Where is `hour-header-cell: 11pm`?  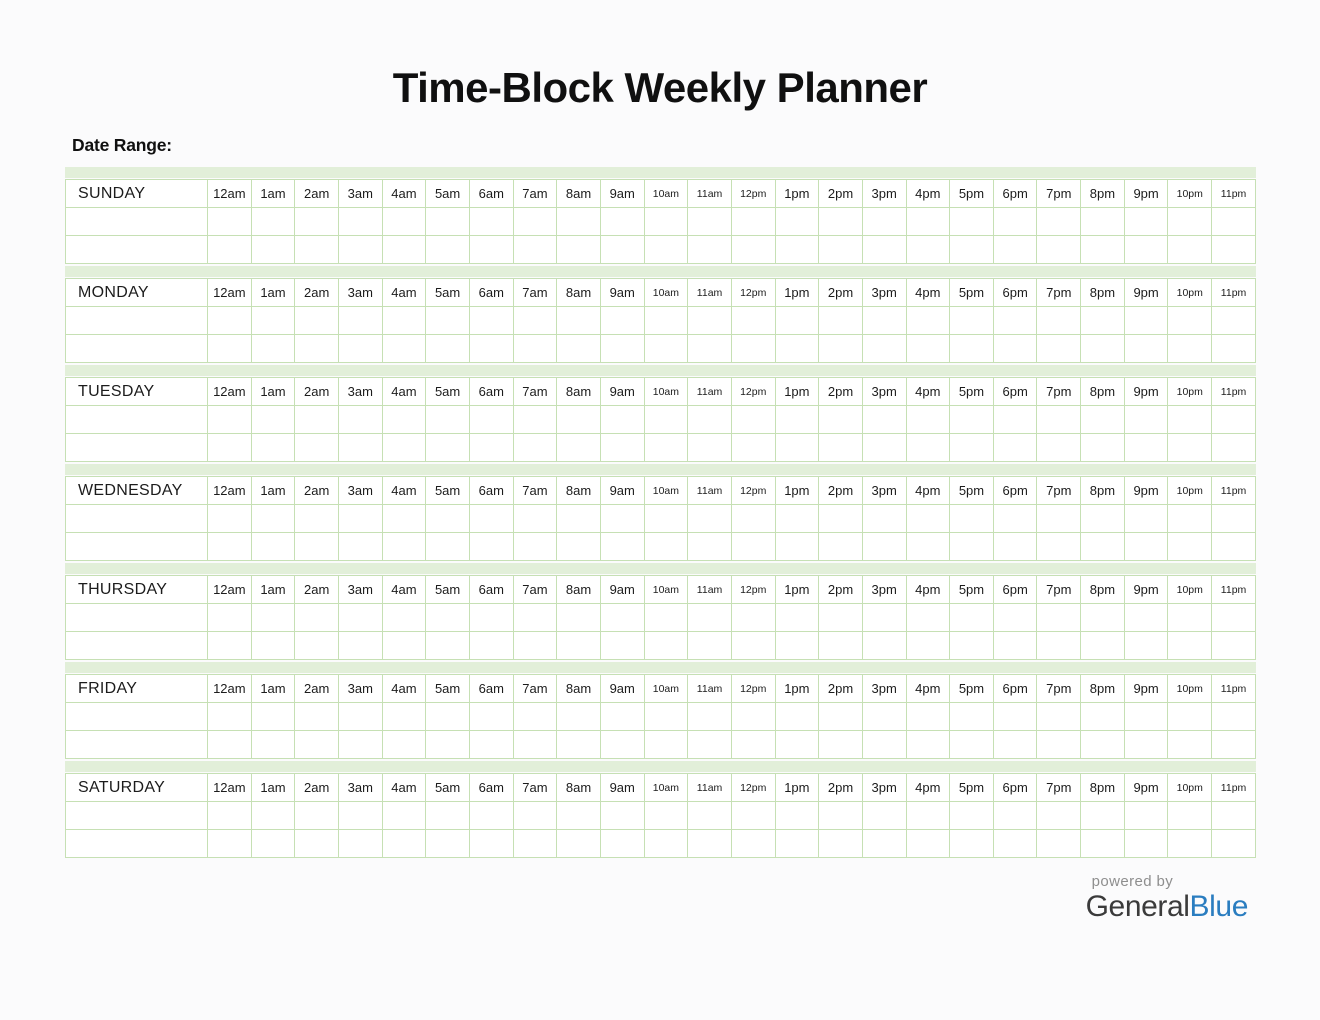
hour-header-cell: 11pm is located at coordinates (1233, 194).